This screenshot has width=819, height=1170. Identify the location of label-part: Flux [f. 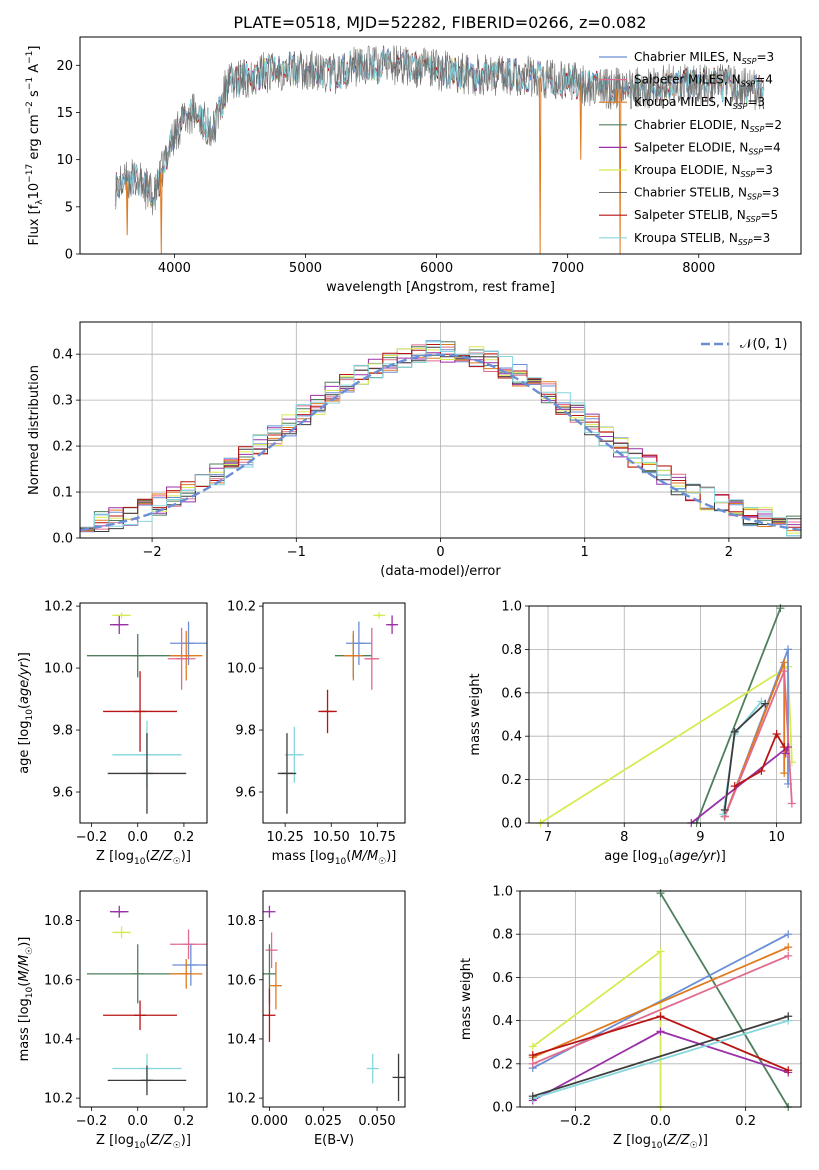
(34, 224).